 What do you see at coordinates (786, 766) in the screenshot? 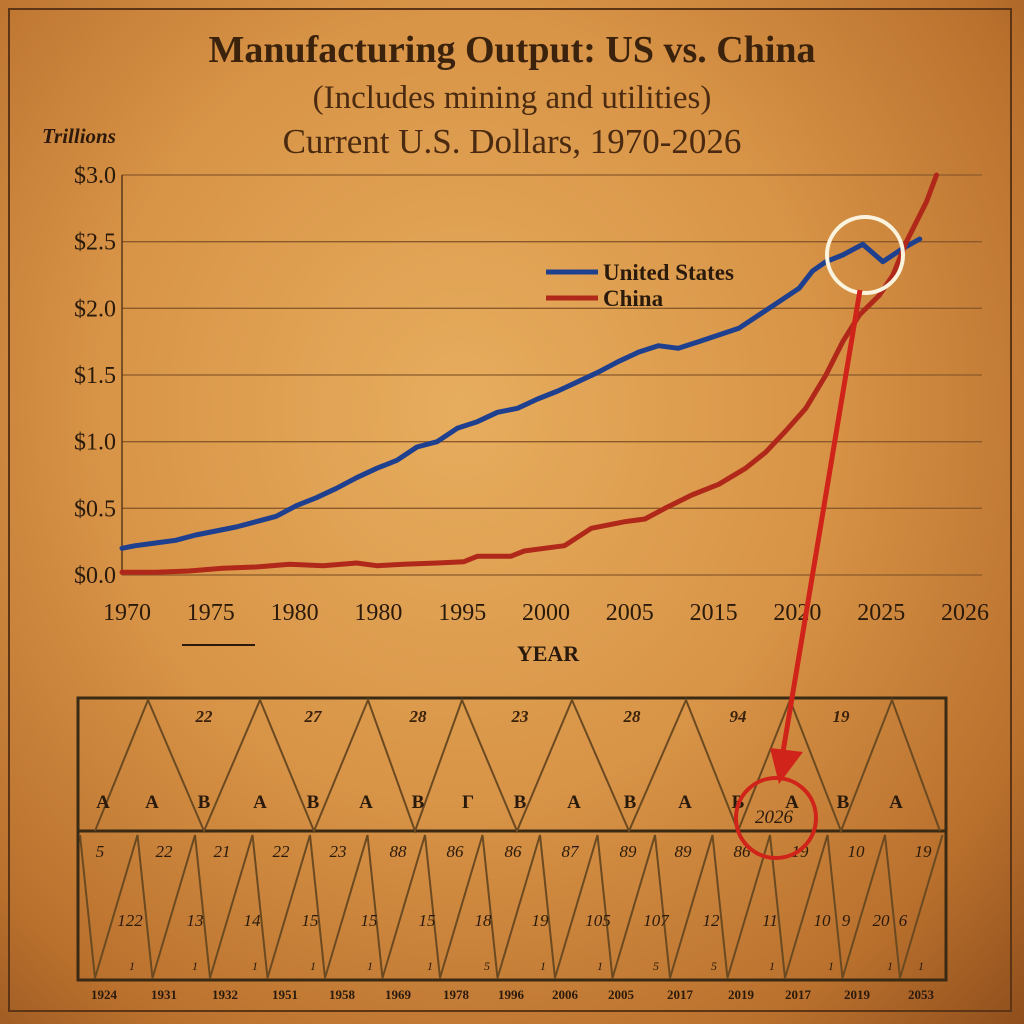
I see `arrow-head` at bounding box center [786, 766].